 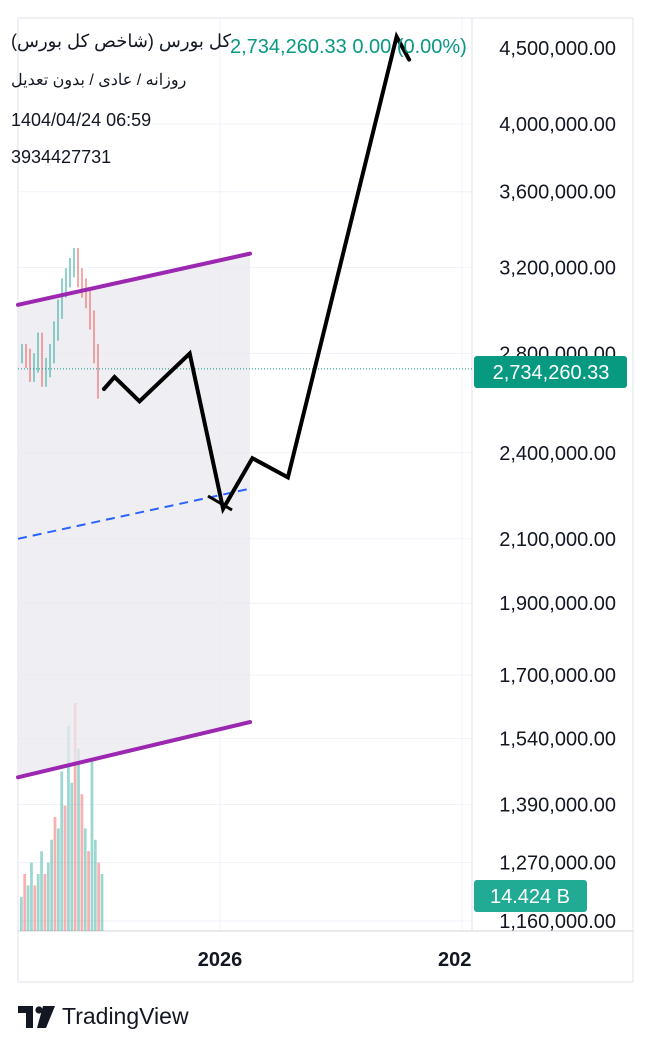 I want to click on time-axis-label: 2026, so click(x=220, y=960).